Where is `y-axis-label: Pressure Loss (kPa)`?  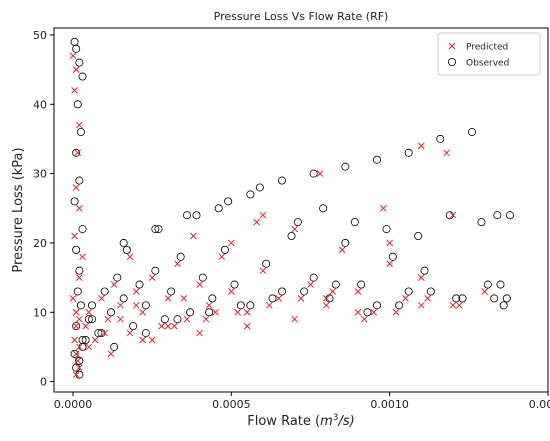 y-axis-label: Pressure Loss (kPa) is located at coordinates (18, 209).